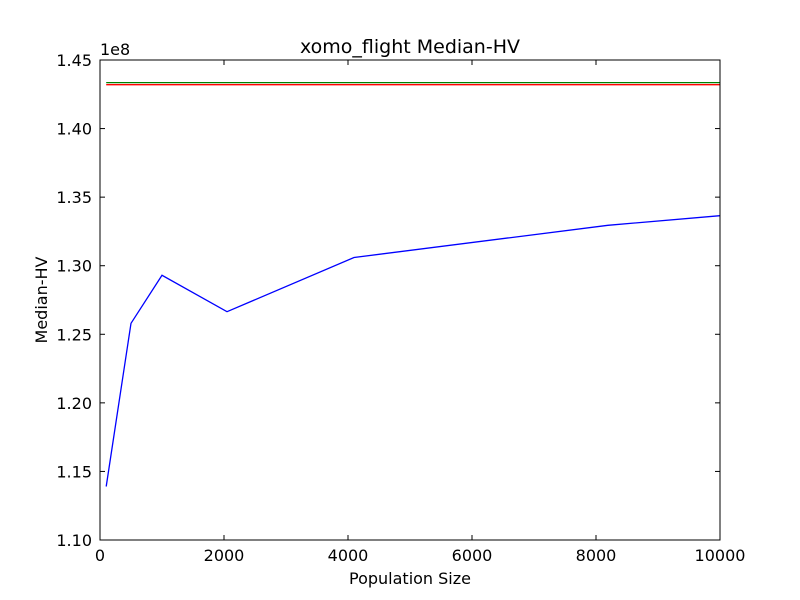  What do you see at coordinates (410, 47) in the screenshot?
I see `chart-title: xomo_flight Median-HV` at bounding box center [410, 47].